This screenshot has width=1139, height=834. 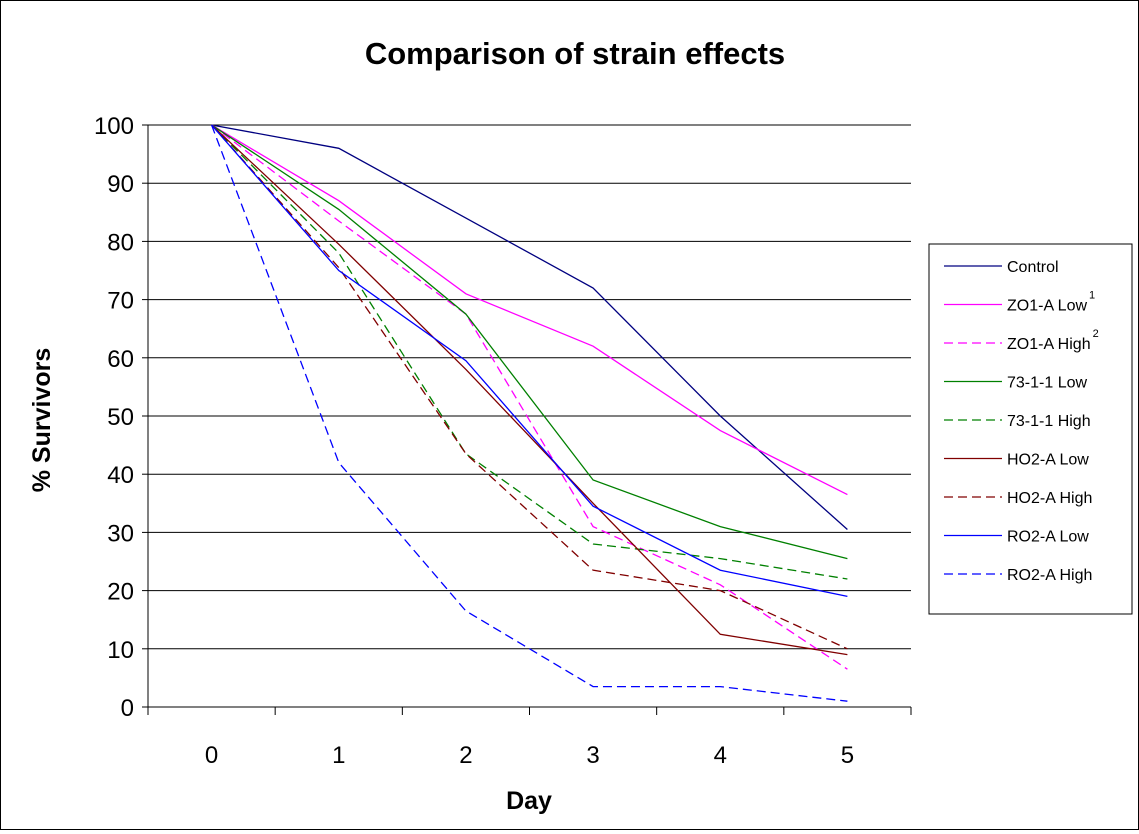 What do you see at coordinates (465, 755) in the screenshot?
I see `x-tick-label: 2` at bounding box center [465, 755].